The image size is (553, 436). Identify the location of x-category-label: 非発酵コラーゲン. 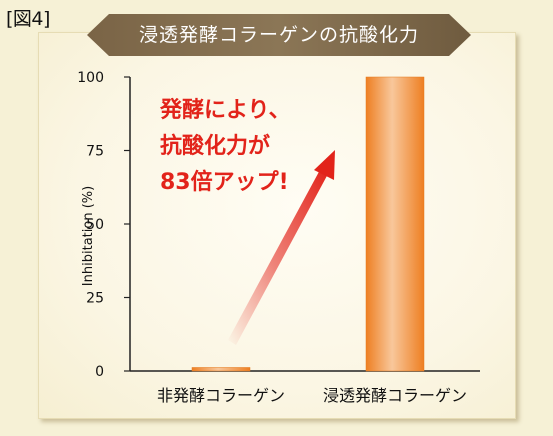
(221, 395).